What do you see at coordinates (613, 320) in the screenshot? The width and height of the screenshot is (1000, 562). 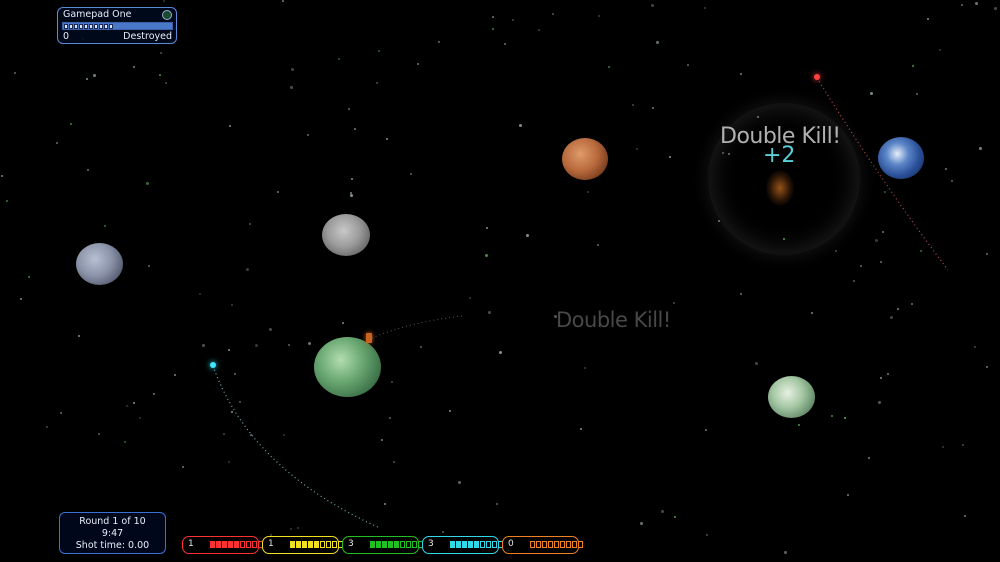 I see `kill-announcement-faded: Double Kill!` at bounding box center [613, 320].